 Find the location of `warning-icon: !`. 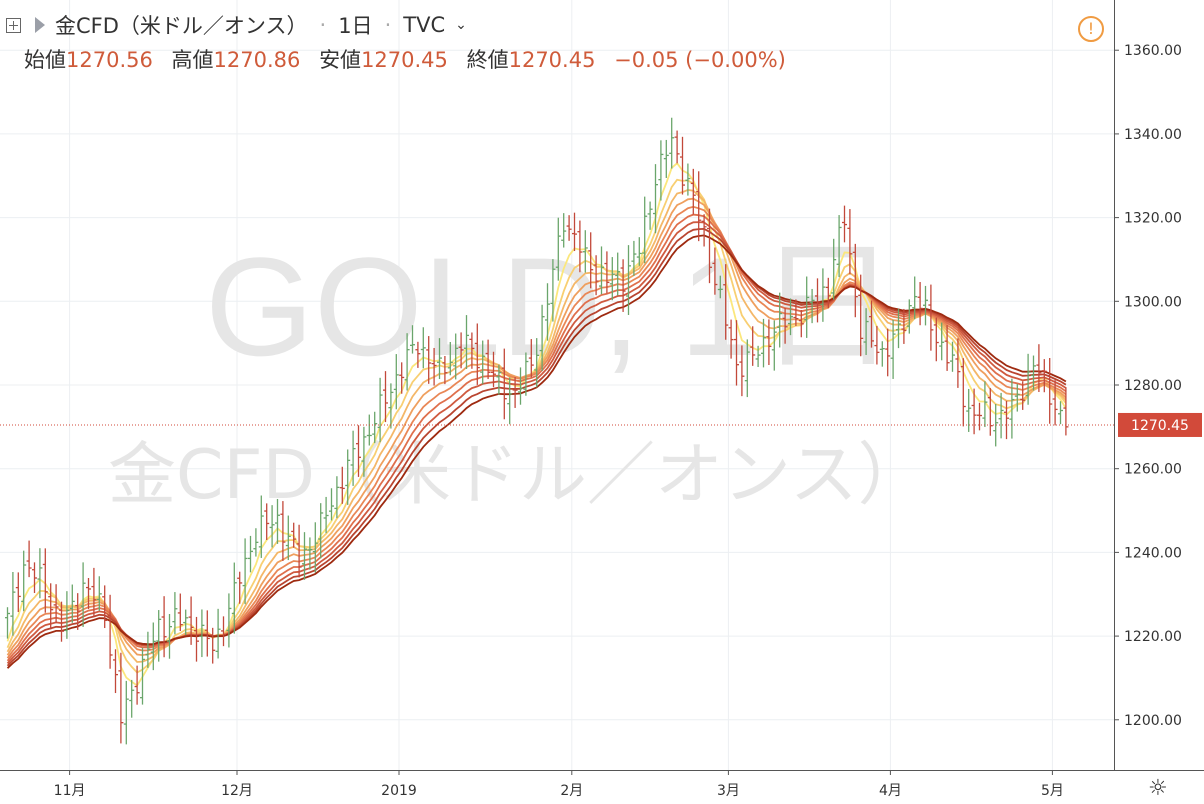

warning-icon: ! is located at coordinates (1091, 29).